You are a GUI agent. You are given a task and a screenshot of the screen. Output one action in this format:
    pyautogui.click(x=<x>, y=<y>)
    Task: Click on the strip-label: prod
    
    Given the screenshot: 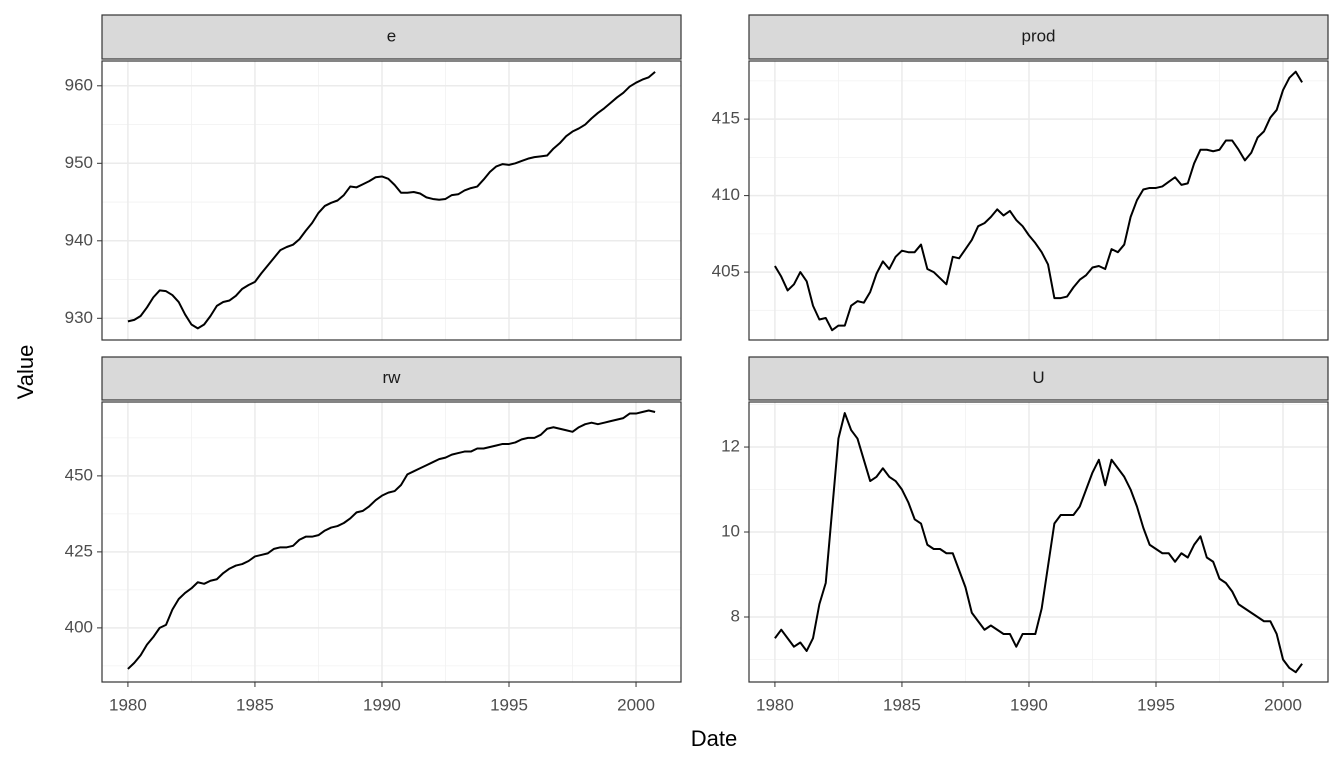 What is the action you would take?
    pyautogui.click(x=1038, y=35)
    